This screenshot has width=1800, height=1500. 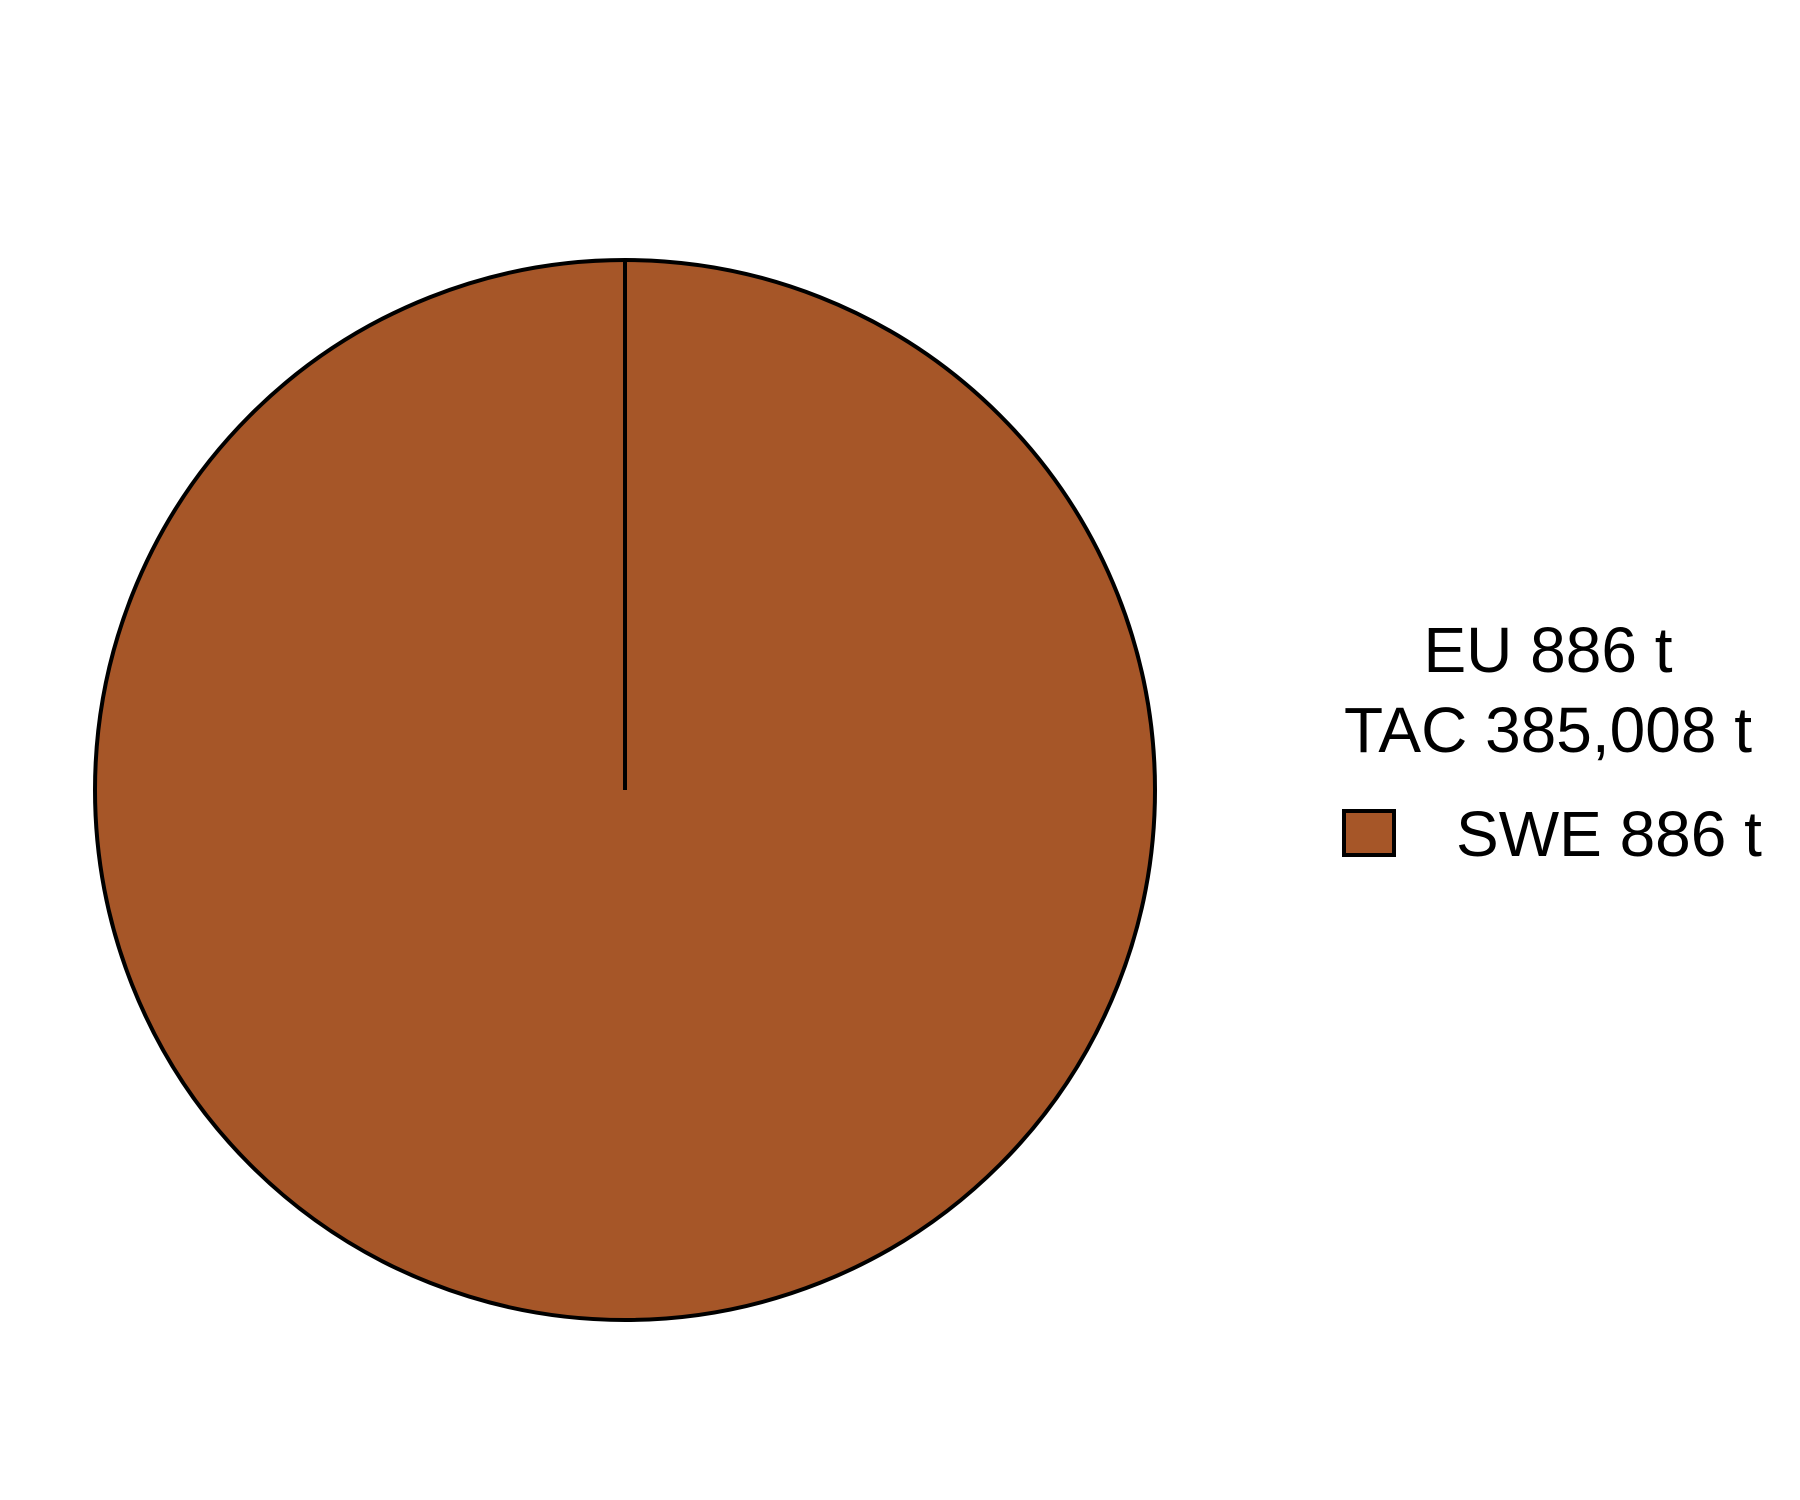 I want to click on legend: EU 886 t TAC 385,008 t SWE 886 t, so click(x=1552, y=742).